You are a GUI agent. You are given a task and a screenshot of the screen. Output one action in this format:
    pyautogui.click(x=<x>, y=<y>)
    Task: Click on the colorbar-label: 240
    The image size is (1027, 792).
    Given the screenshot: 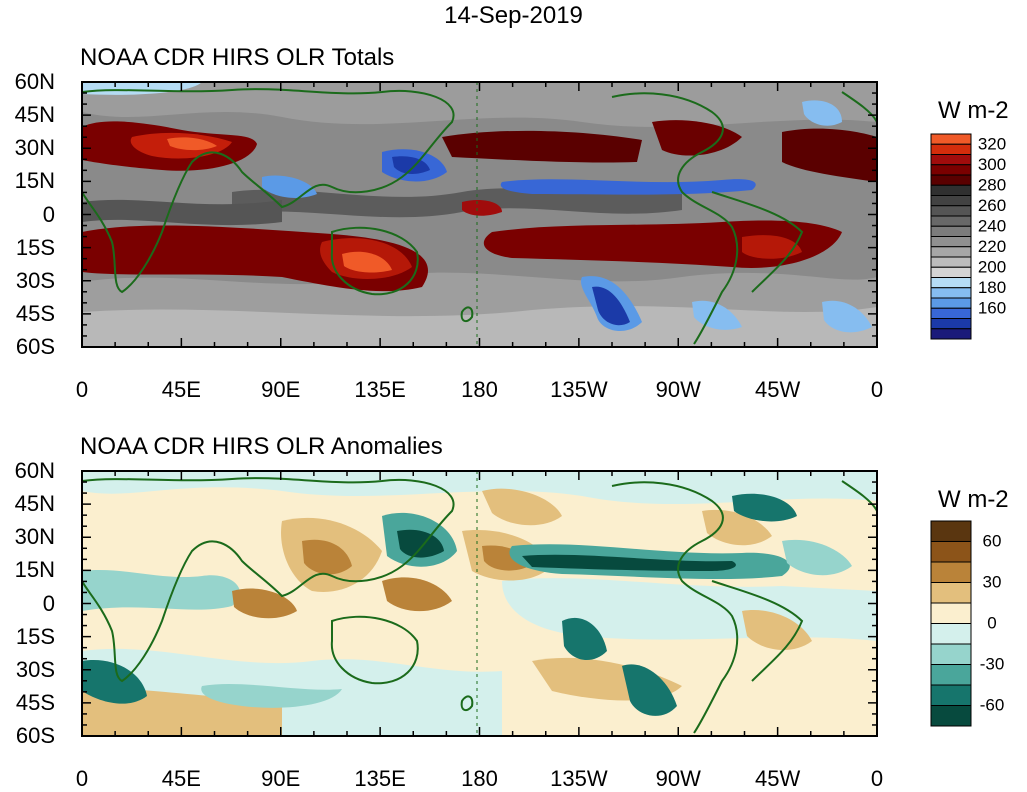 What is the action you would take?
    pyautogui.click(x=992, y=225)
    